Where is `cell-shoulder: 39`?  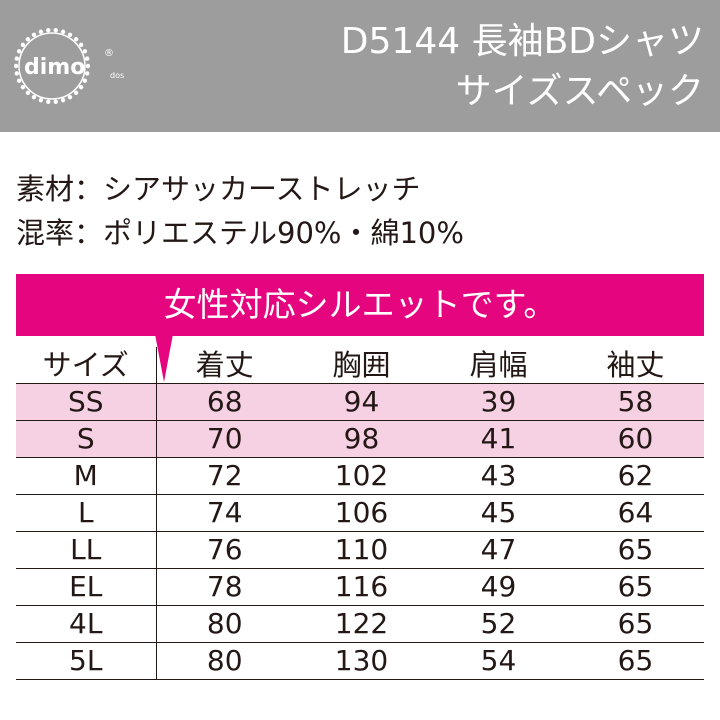 cell-shoulder: 39 is located at coordinates (498, 401).